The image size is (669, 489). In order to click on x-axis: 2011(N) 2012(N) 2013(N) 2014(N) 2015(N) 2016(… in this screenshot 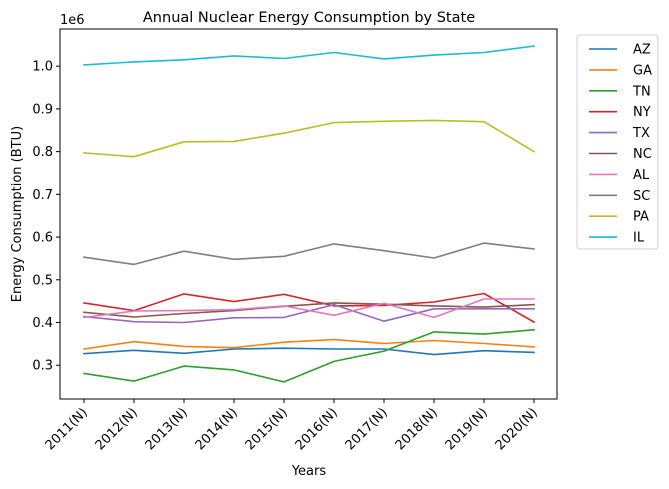, I will do `click(292, 426)`.